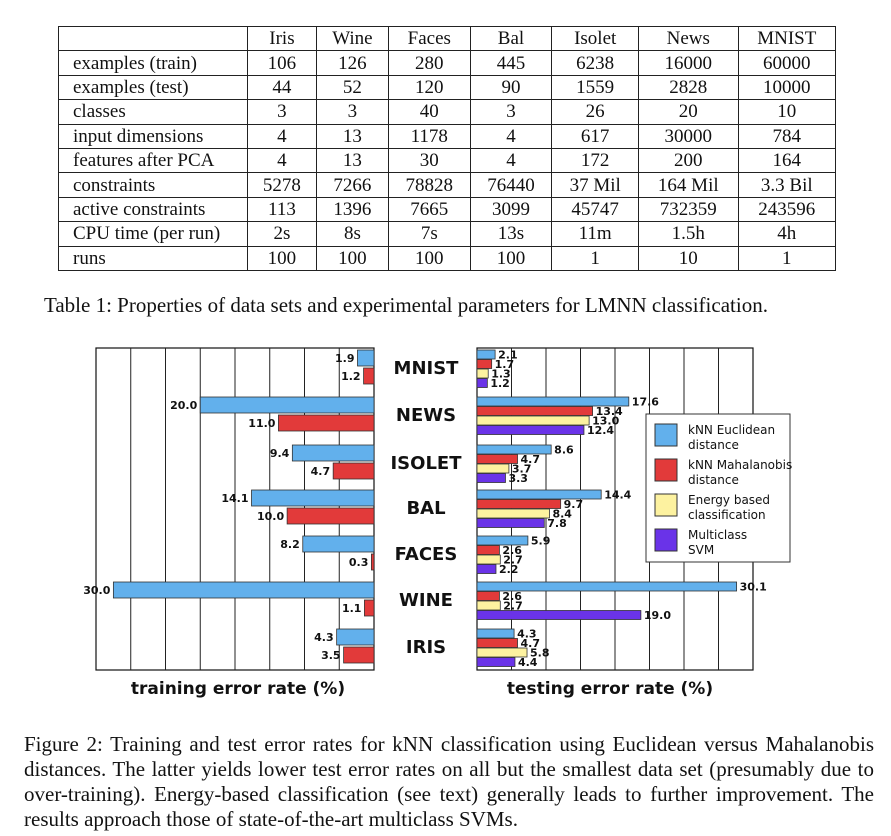 The width and height of the screenshot is (891, 836). Describe the element at coordinates (345, 358) in the screenshot. I see `train-bar-value-label: 1.9` at that location.